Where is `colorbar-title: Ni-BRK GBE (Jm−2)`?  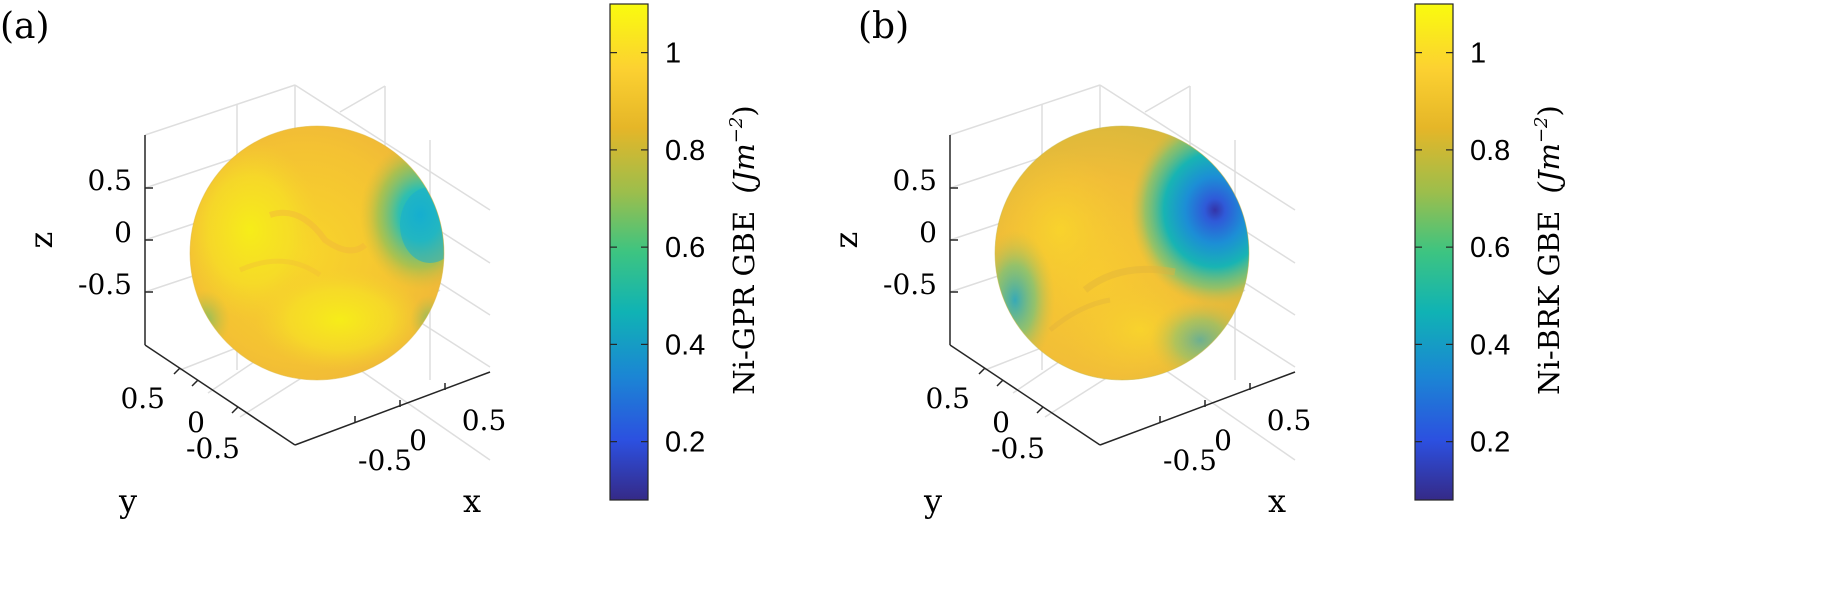 colorbar-title: Ni-BRK GBE (Jm−2) is located at coordinates (1548, 250).